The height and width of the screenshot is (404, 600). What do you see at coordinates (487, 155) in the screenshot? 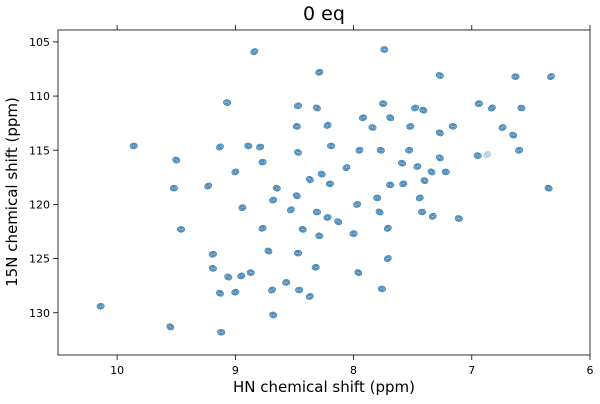
I see `weak-peak` at bounding box center [487, 155].